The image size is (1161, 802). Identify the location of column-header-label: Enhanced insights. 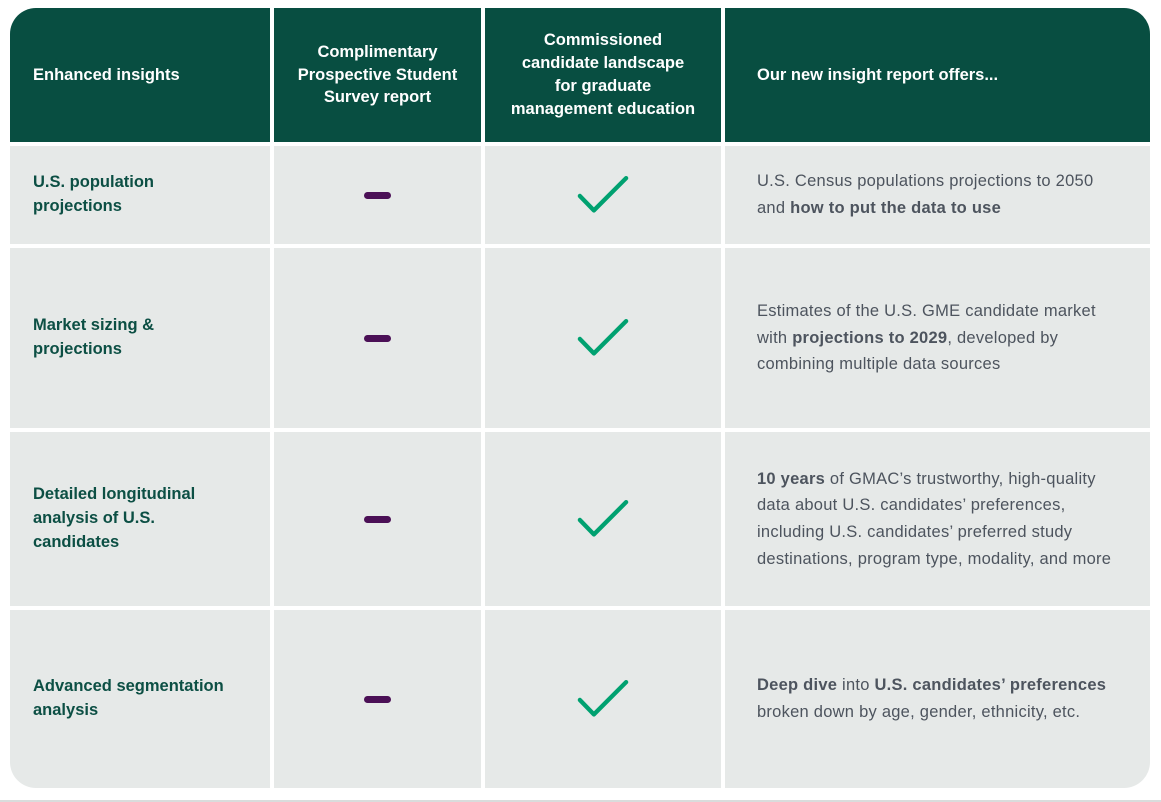
(106, 74).